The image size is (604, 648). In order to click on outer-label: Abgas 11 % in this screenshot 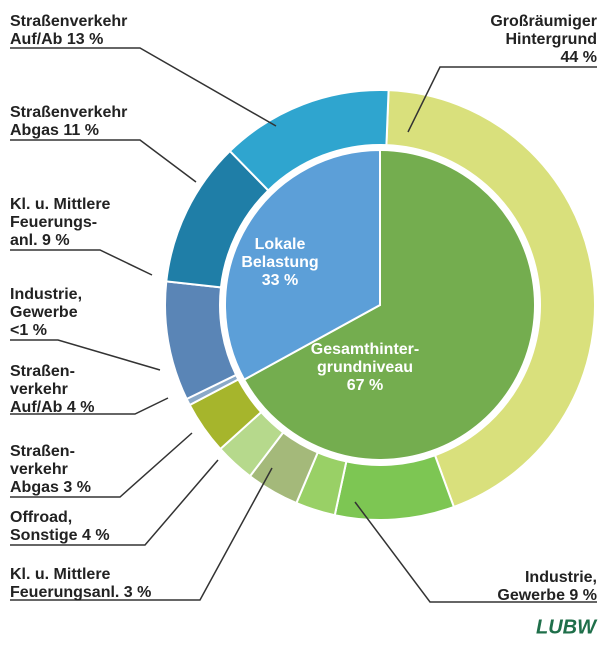, I will do `click(54, 130)`.